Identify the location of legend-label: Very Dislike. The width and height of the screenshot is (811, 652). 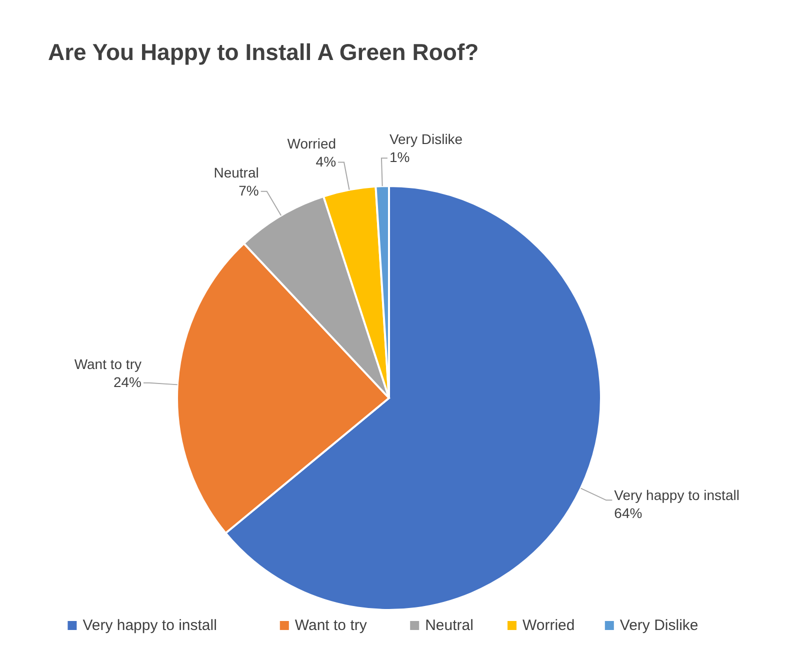
(659, 625).